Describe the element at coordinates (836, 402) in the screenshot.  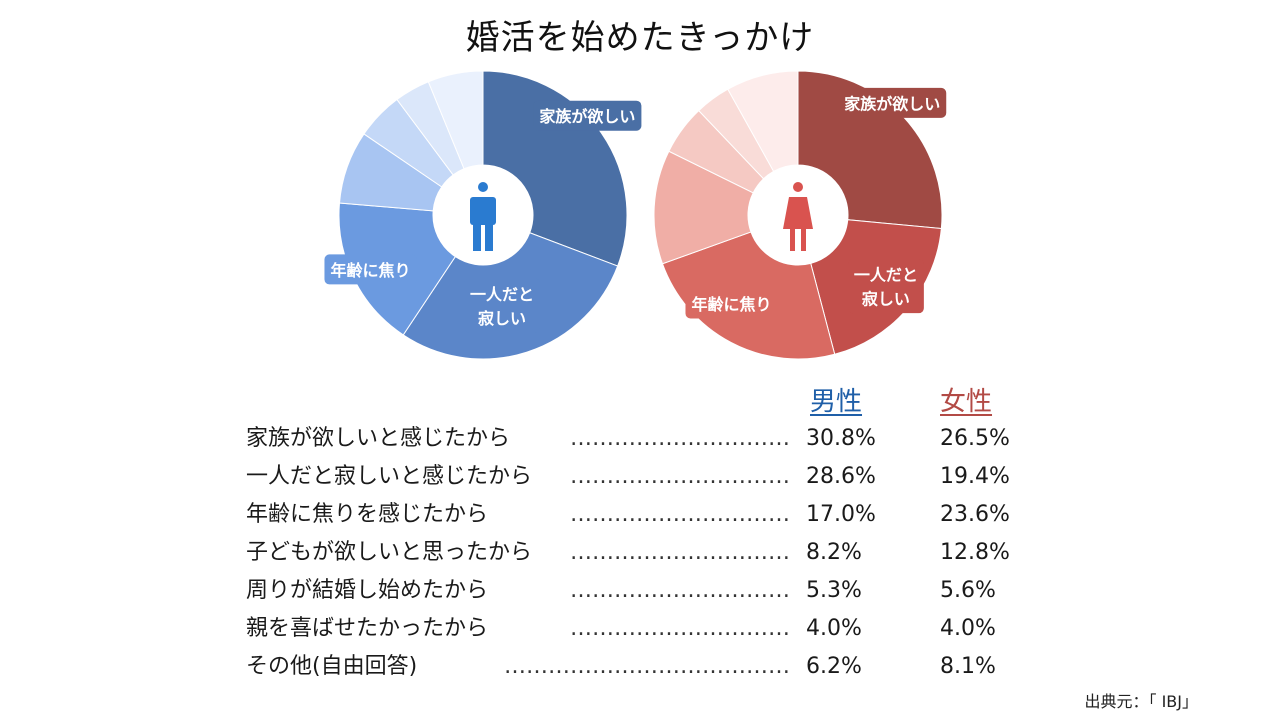
I see `male-column-header: 男性` at that location.